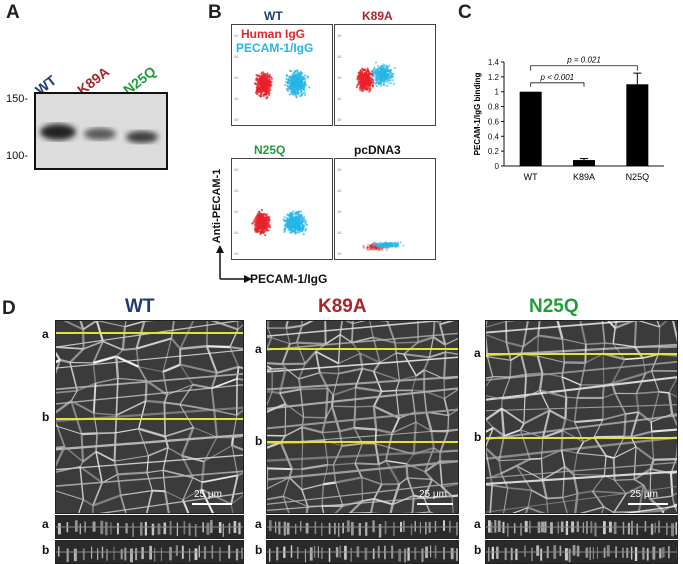  What do you see at coordinates (531, 129) in the screenshot?
I see `bar-wt` at bounding box center [531, 129].